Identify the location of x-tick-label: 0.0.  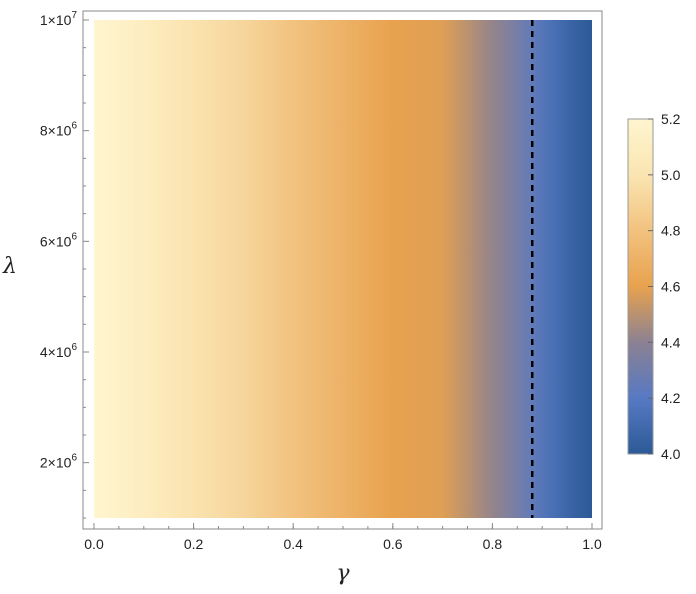
(94, 544).